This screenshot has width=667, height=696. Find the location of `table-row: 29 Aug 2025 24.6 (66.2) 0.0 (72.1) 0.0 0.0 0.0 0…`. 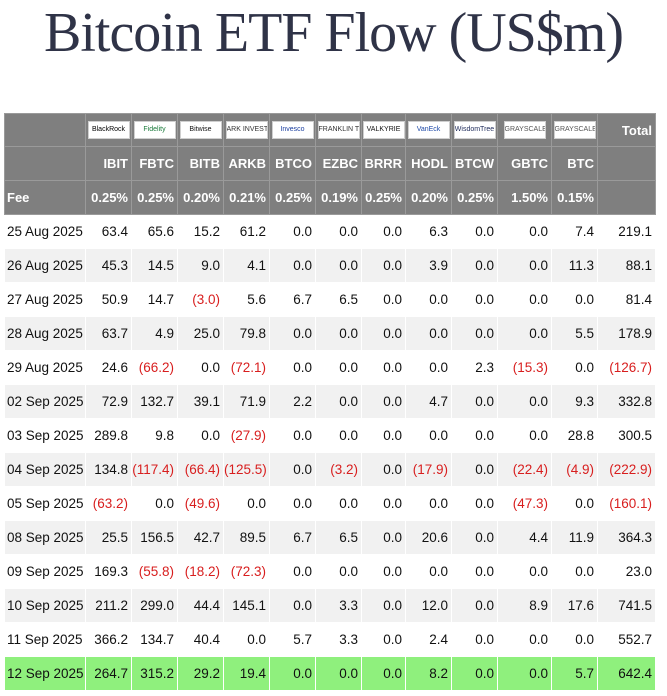

table-row: 29 Aug 2025 24.6 (66.2) 0.0 (72.1) 0.0 0.0 0.0 0… is located at coordinates (330, 367).